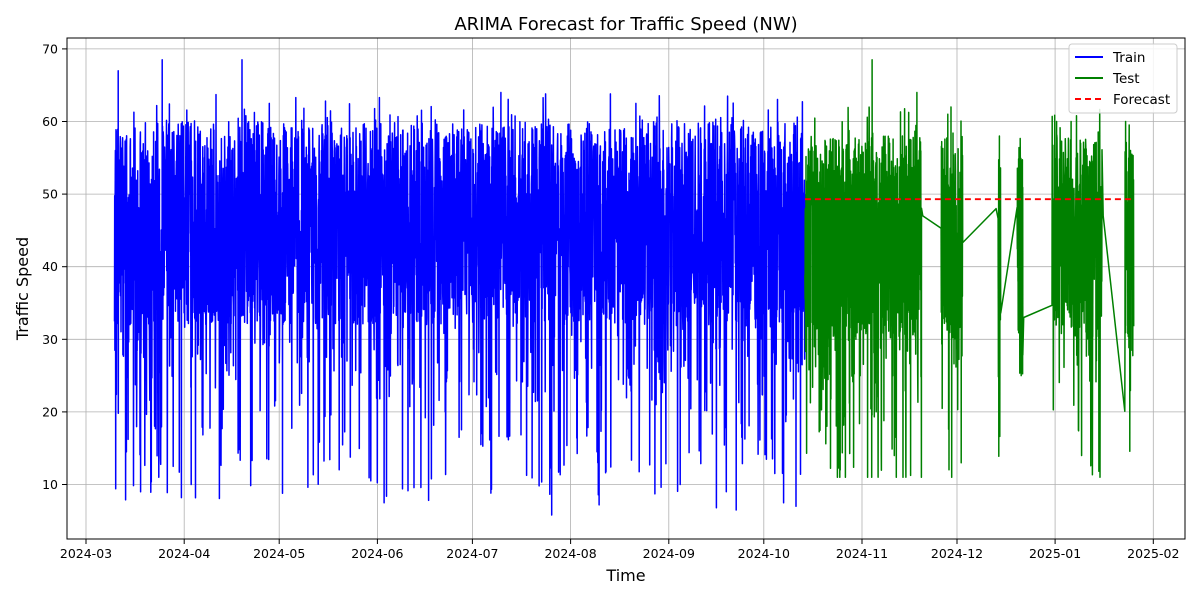  Describe the element at coordinates (50, 484) in the screenshot. I see `y-tick-label: 10` at that location.